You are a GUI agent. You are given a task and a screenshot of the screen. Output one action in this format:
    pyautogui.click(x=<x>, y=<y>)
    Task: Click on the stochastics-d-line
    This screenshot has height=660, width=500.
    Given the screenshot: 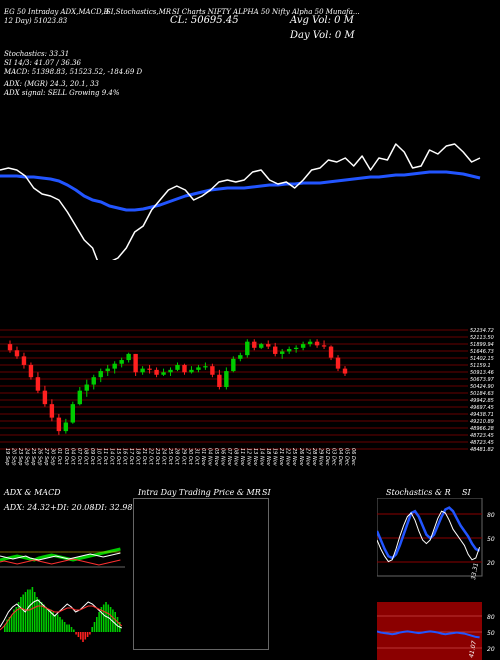 What is the action you would take?
    pyautogui.click(x=429, y=536)
    